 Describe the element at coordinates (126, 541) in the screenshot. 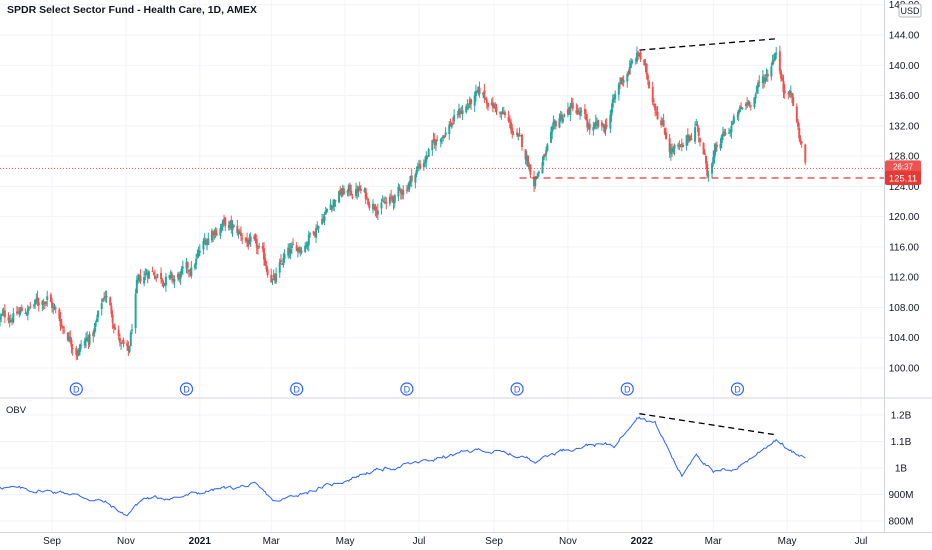

I see `time-tick-label: Nov` at that location.